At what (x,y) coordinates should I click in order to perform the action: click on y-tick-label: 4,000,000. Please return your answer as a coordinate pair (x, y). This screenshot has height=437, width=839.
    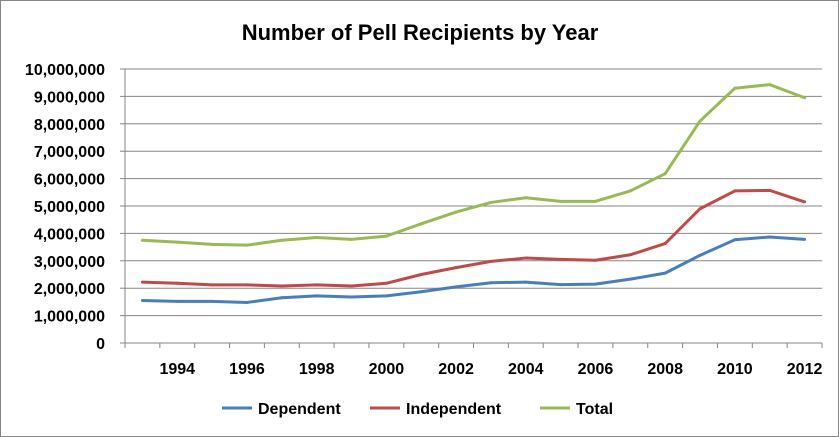
    Looking at the image, I should click on (69, 234).